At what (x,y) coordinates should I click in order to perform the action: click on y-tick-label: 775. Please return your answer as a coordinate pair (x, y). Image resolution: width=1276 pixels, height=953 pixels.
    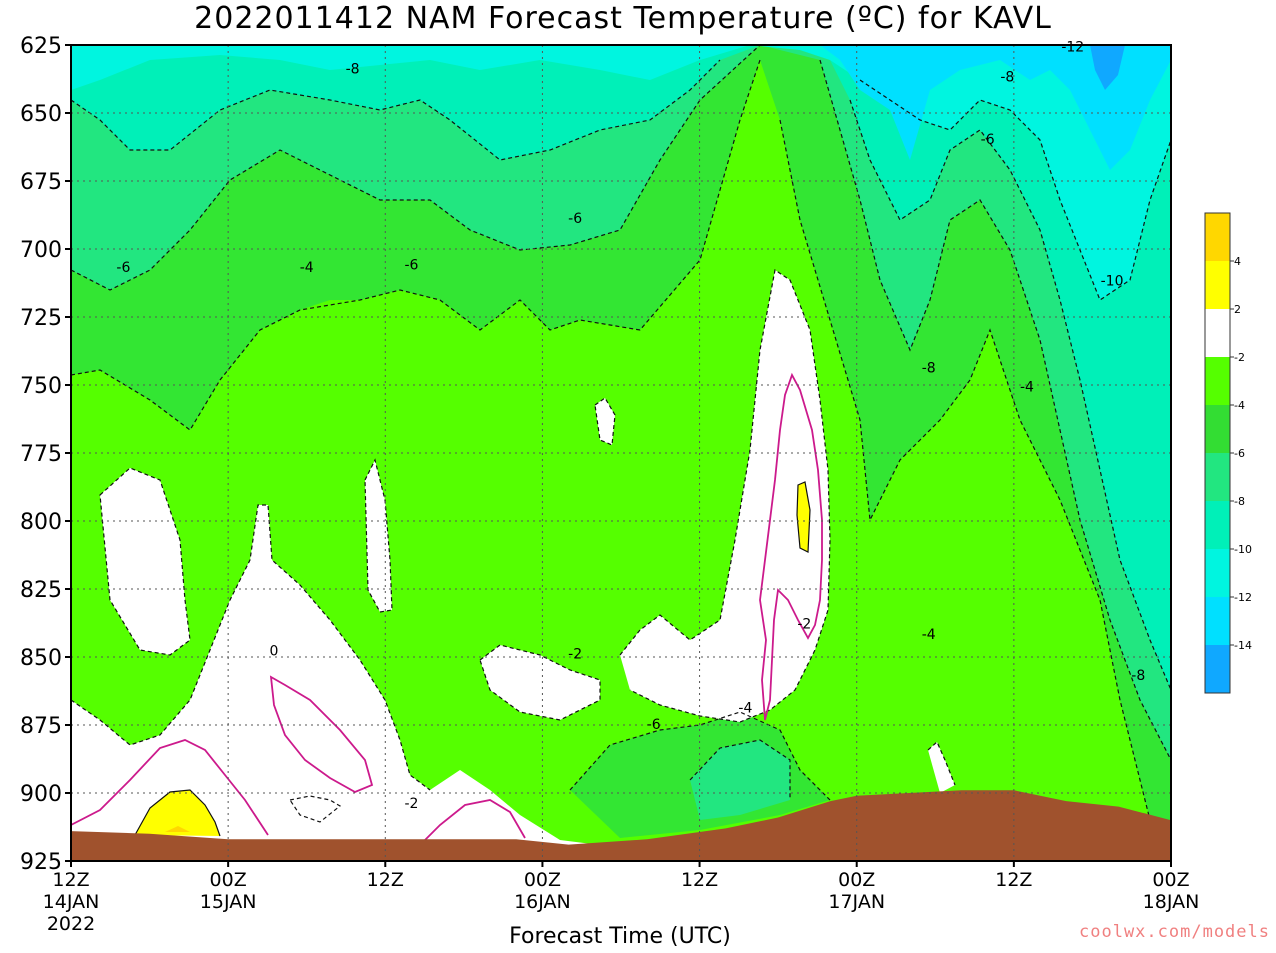
    Looking at the image, I should click on (41, 454).